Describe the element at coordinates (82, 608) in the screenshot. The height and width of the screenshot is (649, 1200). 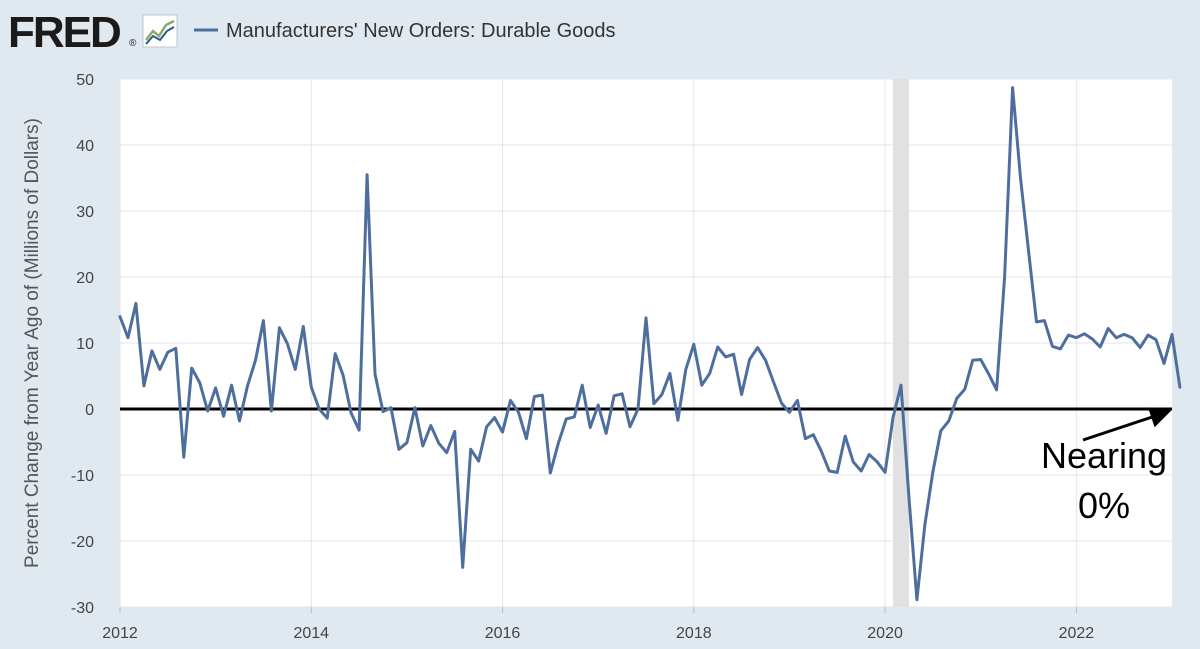
I see `y-tick-label: -30` at that location.